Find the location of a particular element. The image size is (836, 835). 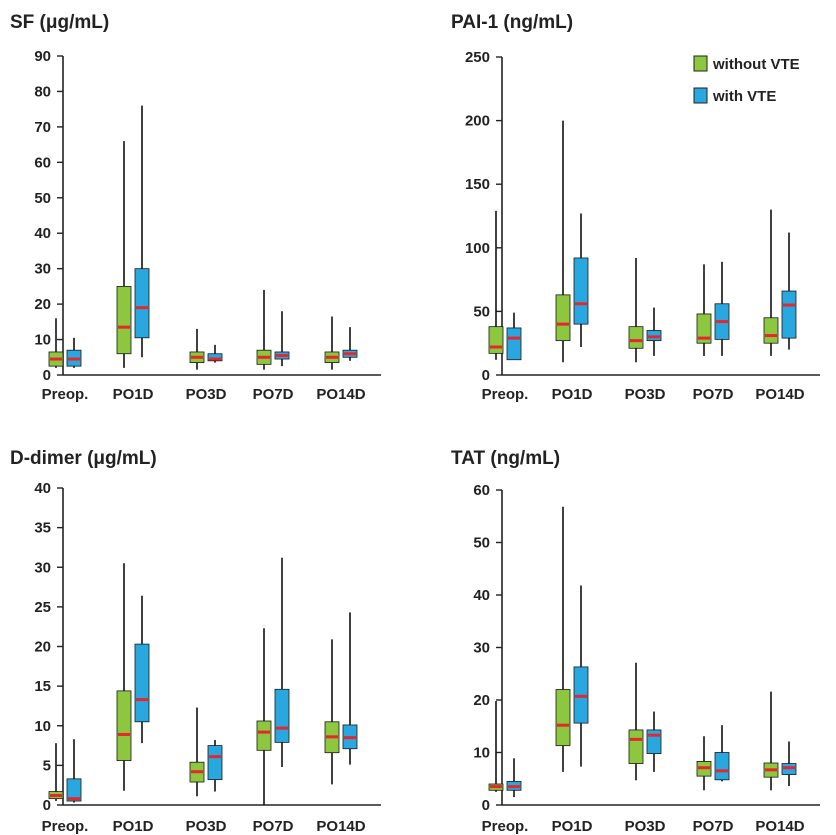

d-dimer-y-tick-label: 10 is located at coordinates (42, 726).